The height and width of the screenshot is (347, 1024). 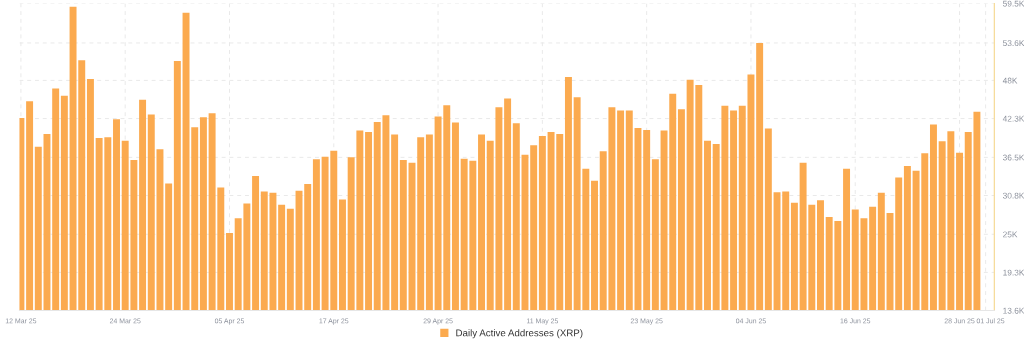 I want to click on legend-label: Daily Active Addresses (XRP), so click(x=519, y=334).